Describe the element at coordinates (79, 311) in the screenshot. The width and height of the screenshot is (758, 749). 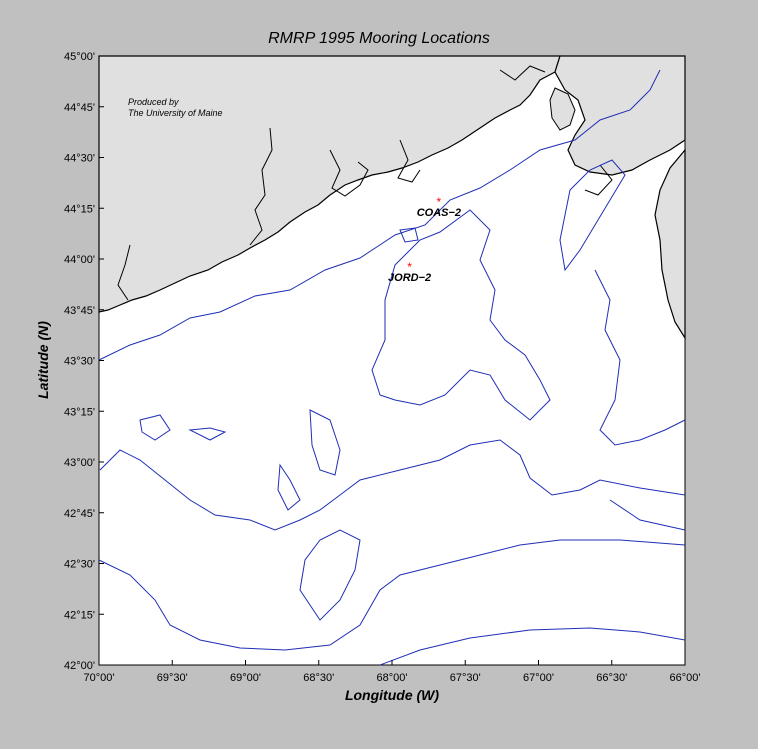
I see `y-tick-label: 43°45'` at that location.